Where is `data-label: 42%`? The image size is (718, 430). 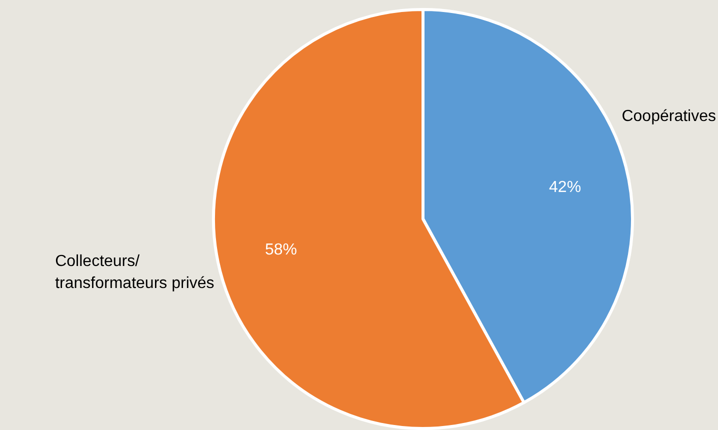
data-label: 42% is located at coordinates (565, 187).